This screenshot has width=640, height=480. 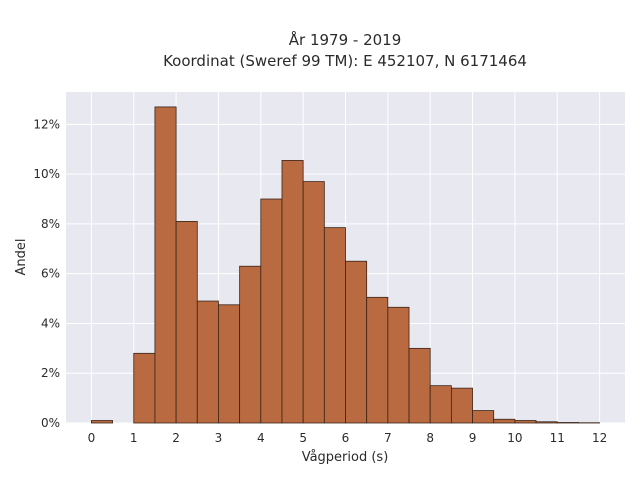 I want to click on y-tick-label: 2%, so click(x=50, y=373).